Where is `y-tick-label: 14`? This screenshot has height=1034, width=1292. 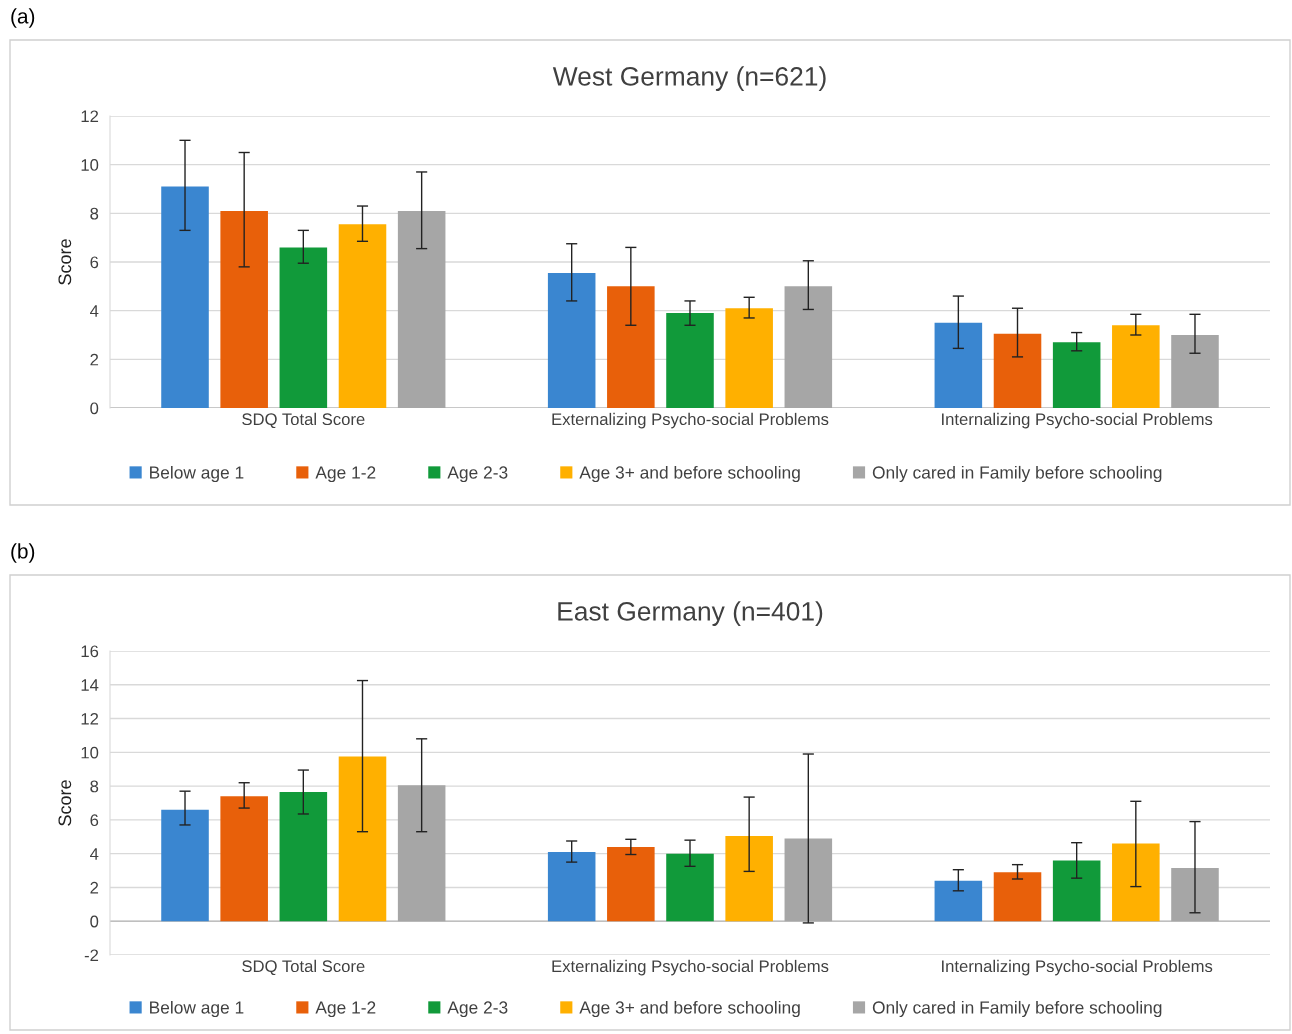
y-tick-label: 14 is located at coordinates (90, 685).